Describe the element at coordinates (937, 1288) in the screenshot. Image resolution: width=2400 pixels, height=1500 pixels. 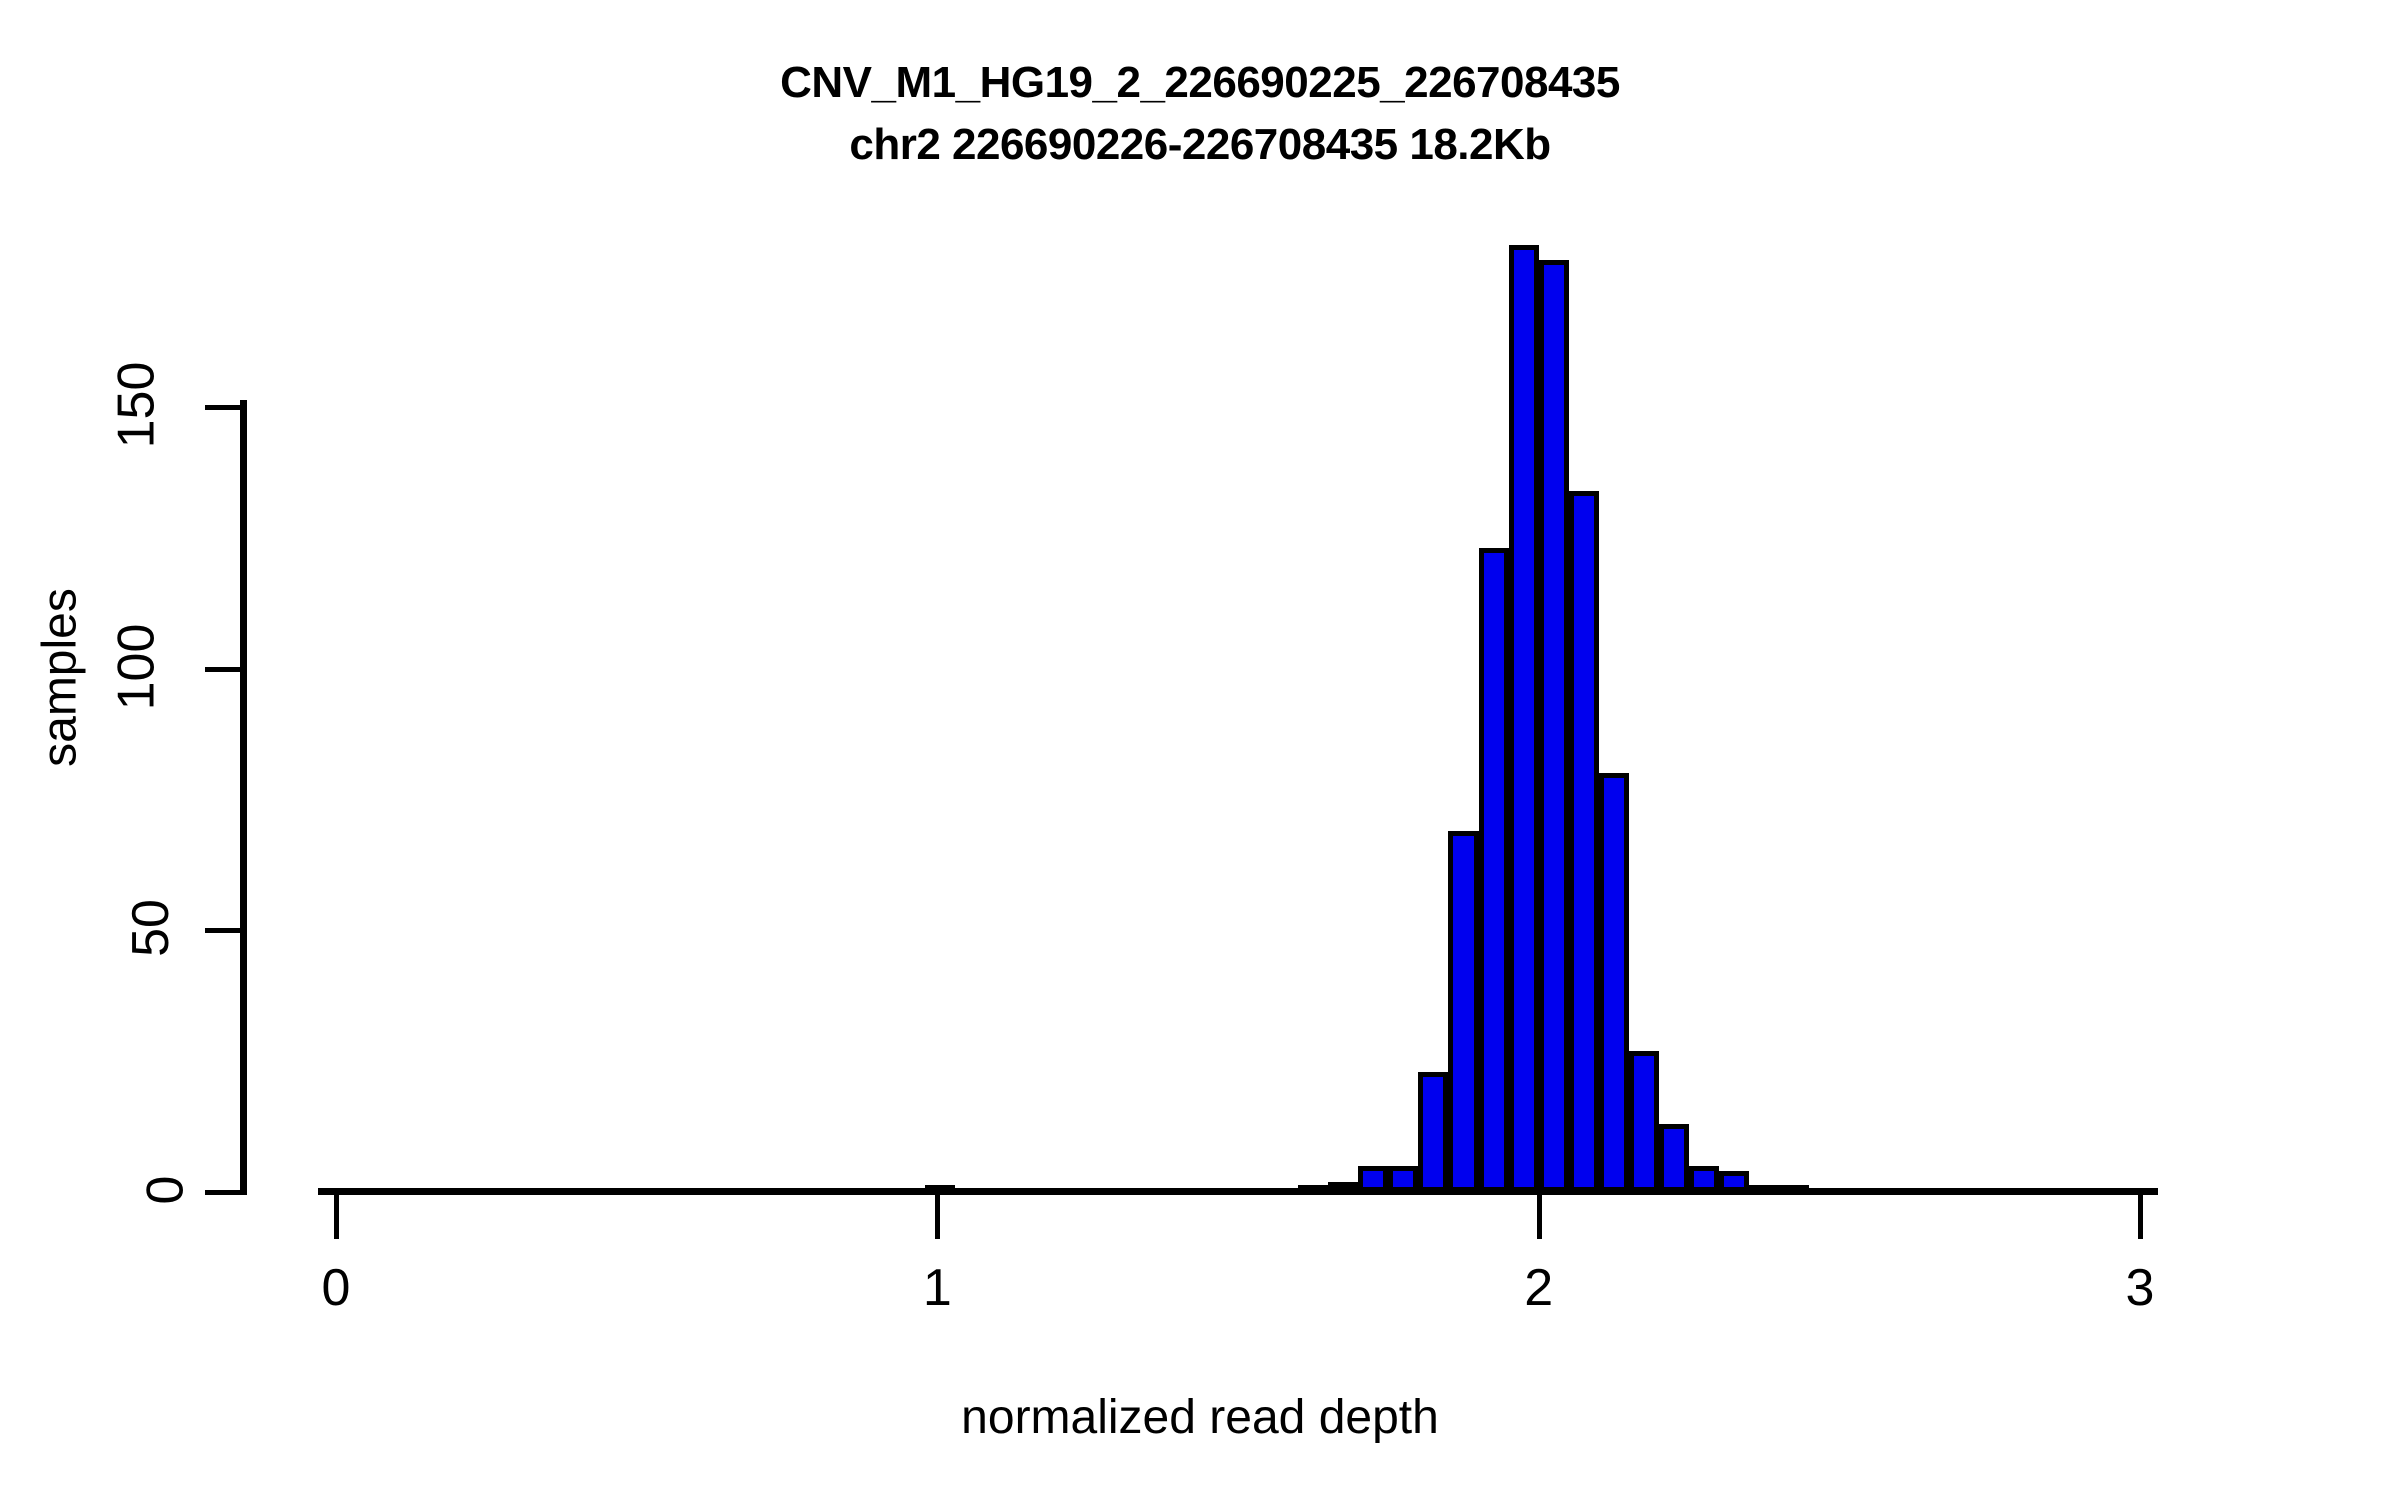
I see `x-axis-tick-label: 1` at that location.